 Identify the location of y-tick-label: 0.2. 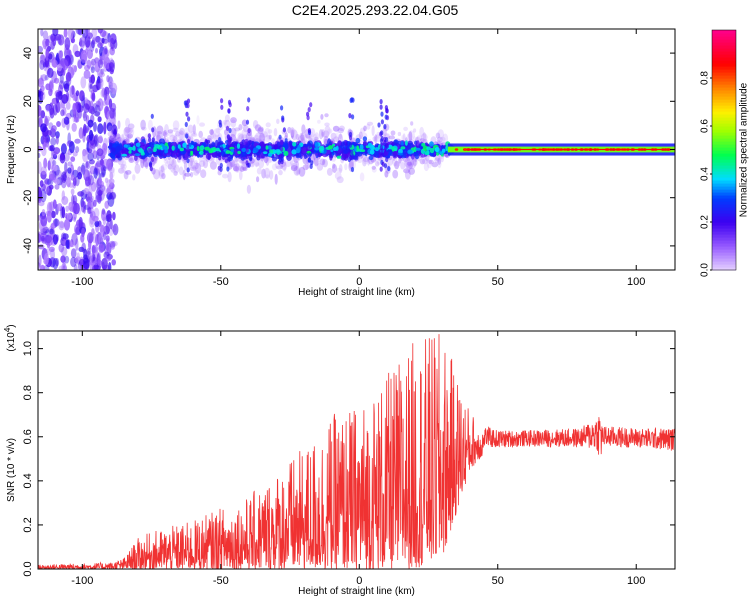
(28, 524).